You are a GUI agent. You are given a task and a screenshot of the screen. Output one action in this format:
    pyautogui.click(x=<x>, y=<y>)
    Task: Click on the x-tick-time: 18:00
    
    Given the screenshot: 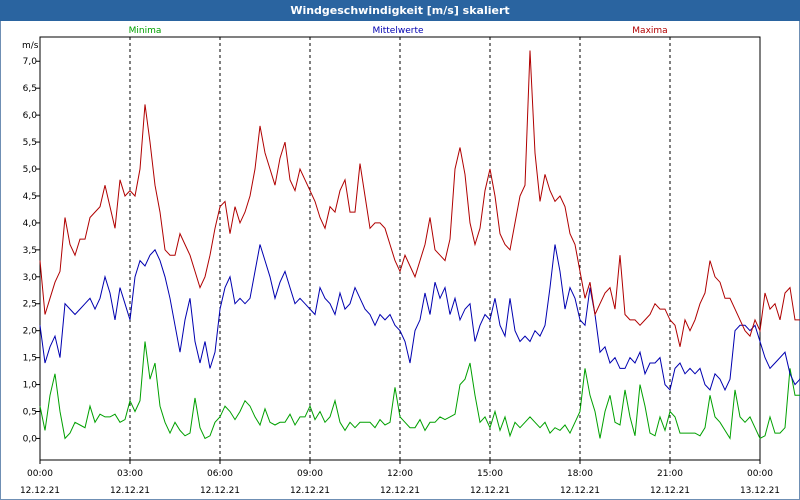 What is the action you would take?
    pyautogui.click(x=580, y=474)
    